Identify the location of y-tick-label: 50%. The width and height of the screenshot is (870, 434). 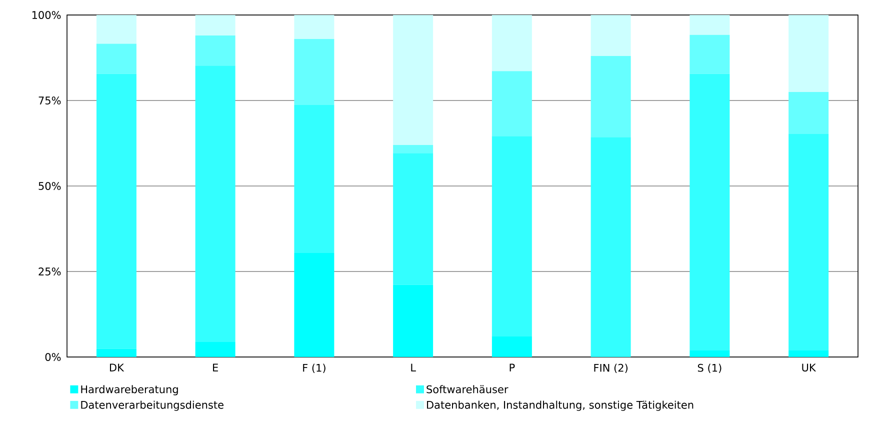
(49, 186).